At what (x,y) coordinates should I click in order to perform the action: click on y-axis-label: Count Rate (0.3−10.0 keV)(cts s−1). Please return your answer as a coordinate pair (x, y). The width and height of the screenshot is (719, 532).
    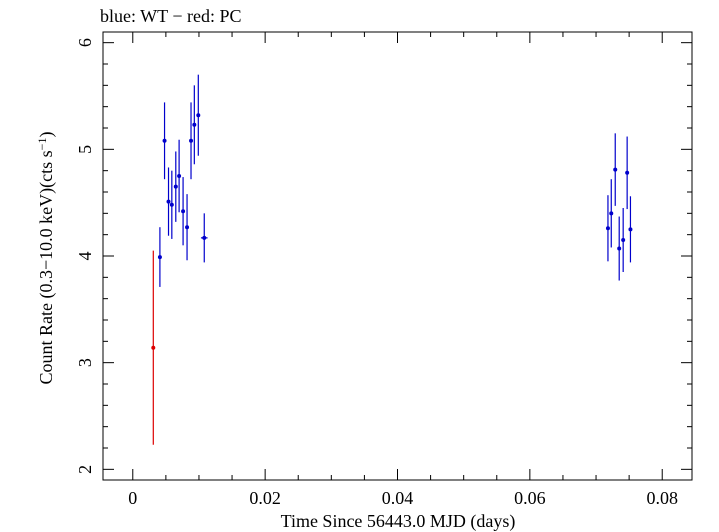
    Looking at the image, I should click on (46, 258).